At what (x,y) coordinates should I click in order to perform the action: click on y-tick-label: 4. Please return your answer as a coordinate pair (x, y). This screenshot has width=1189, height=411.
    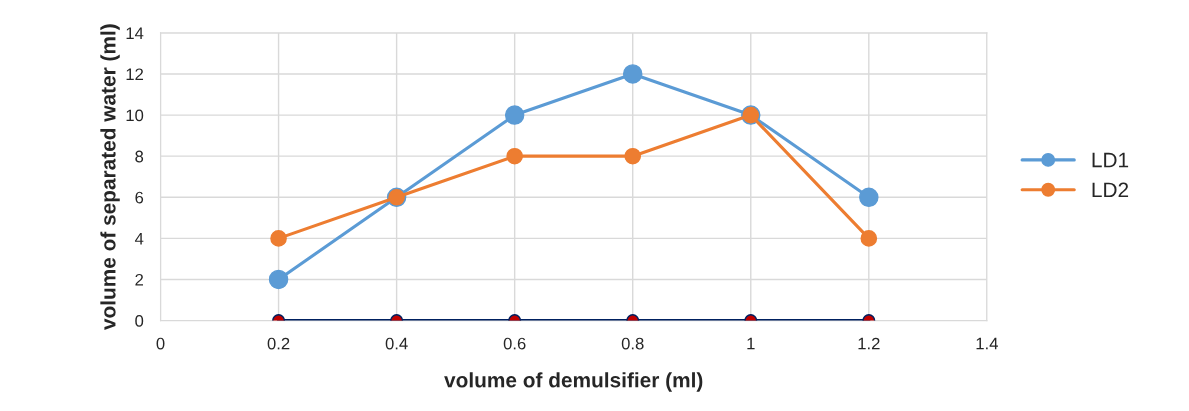
    Looking at the image, I should click on (139, 238).